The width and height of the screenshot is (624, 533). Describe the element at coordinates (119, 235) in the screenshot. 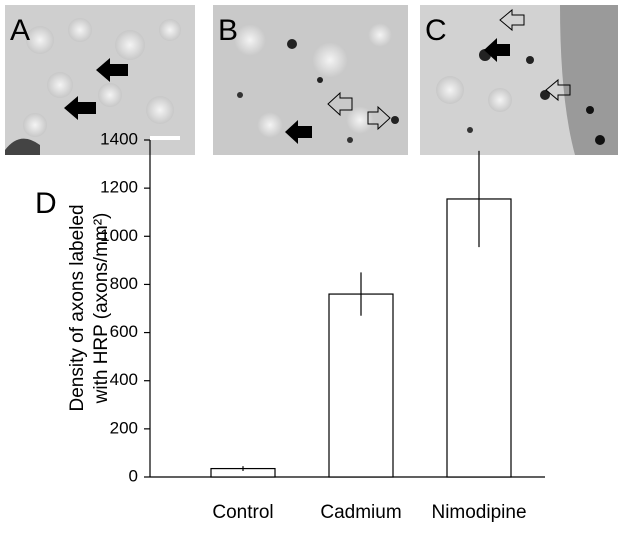

I see `y-tick-label: 1000` at that location.